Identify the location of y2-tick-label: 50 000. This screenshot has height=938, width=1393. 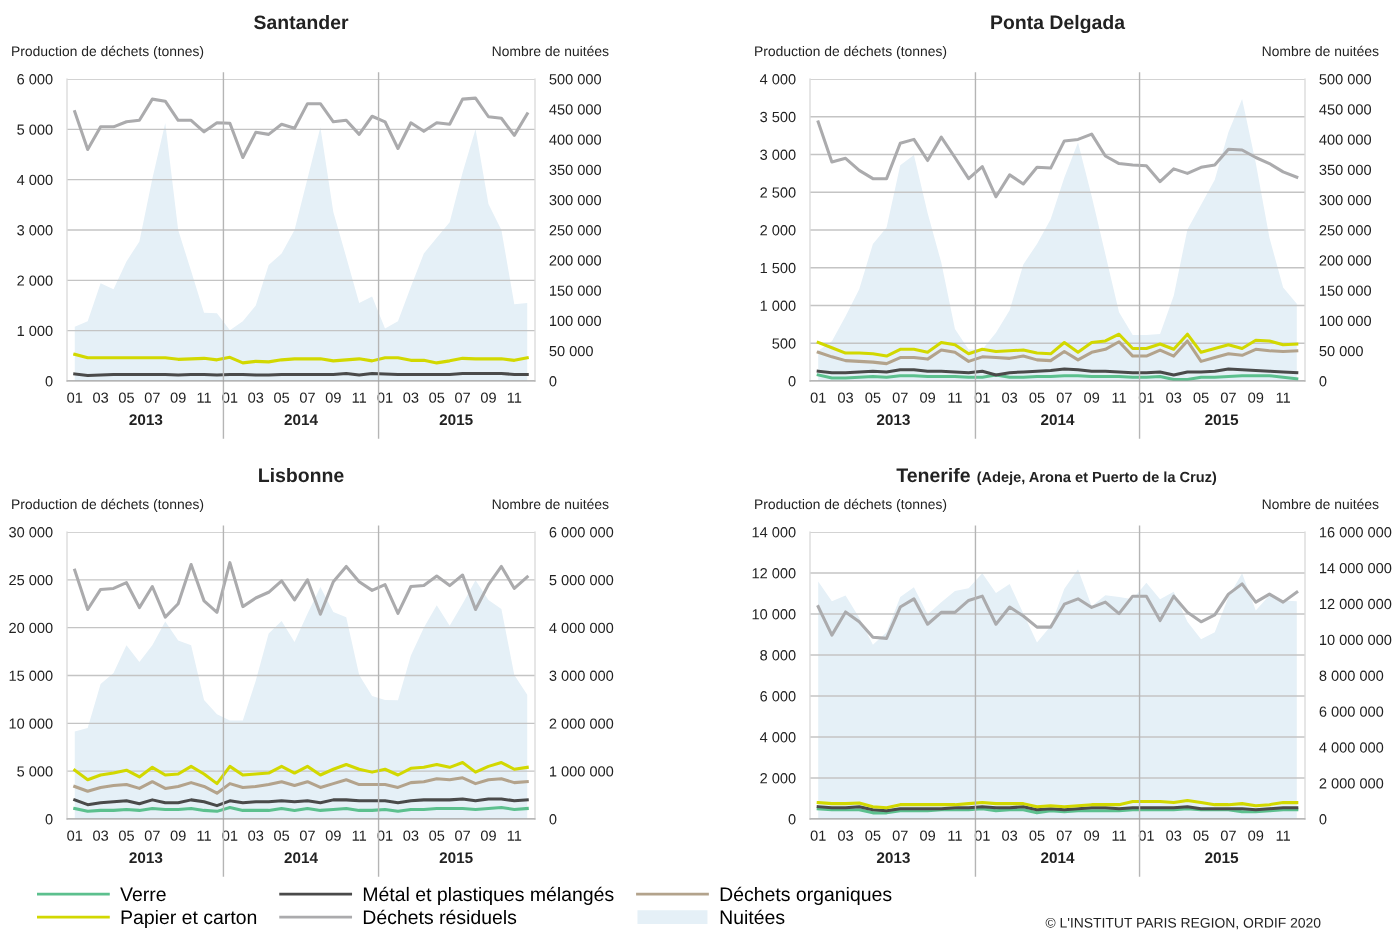
(571, 351).